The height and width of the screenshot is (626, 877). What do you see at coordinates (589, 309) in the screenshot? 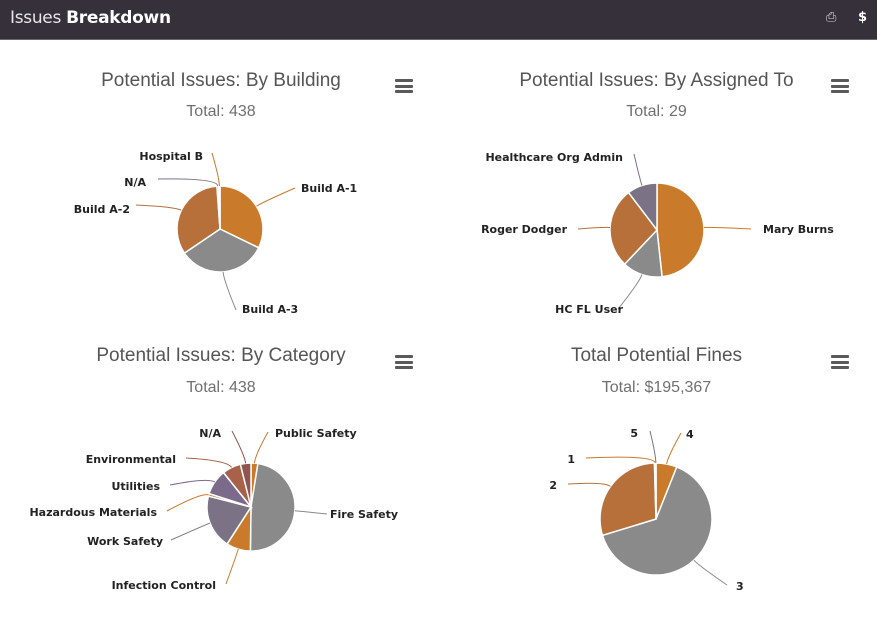
I see `pie-data-label: HC FL User` at bounding box center [589, 309].